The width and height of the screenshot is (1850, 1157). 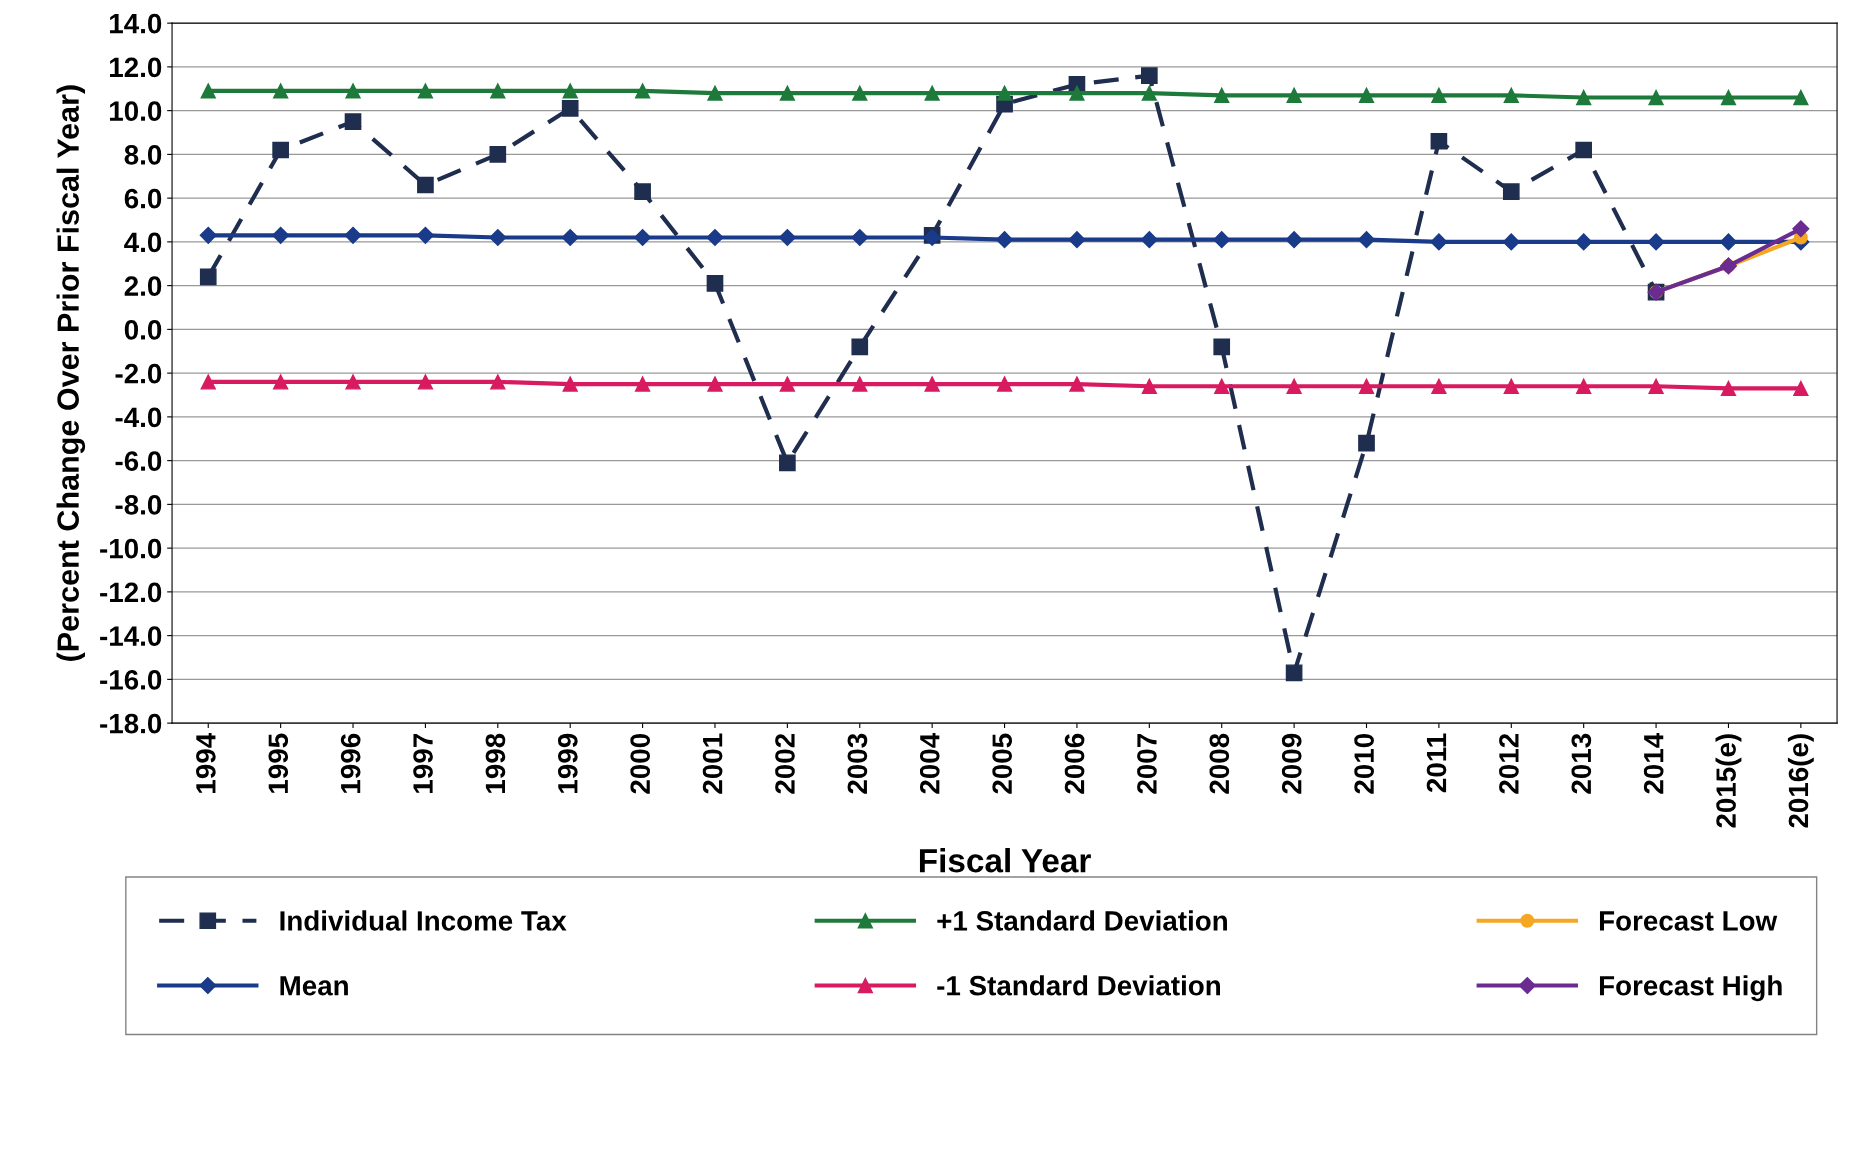 What do you see at coordinates (857, 763) in the screenshot?
I see `x-tick-label: 2003` at bounding box center [857, 763].